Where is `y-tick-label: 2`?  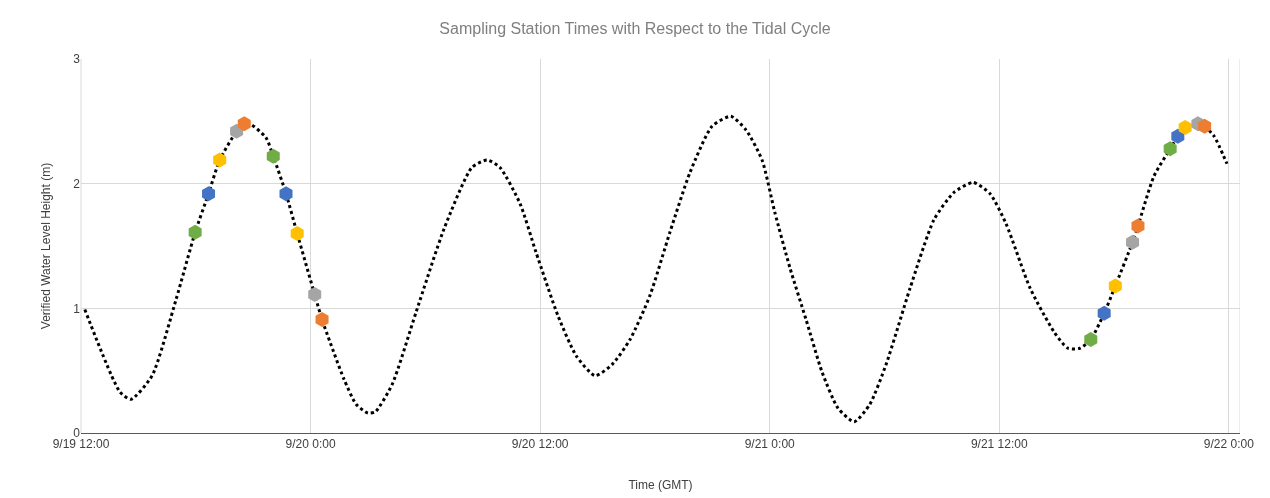 y-tick-label: 2 is located at coordinates (77, 183).